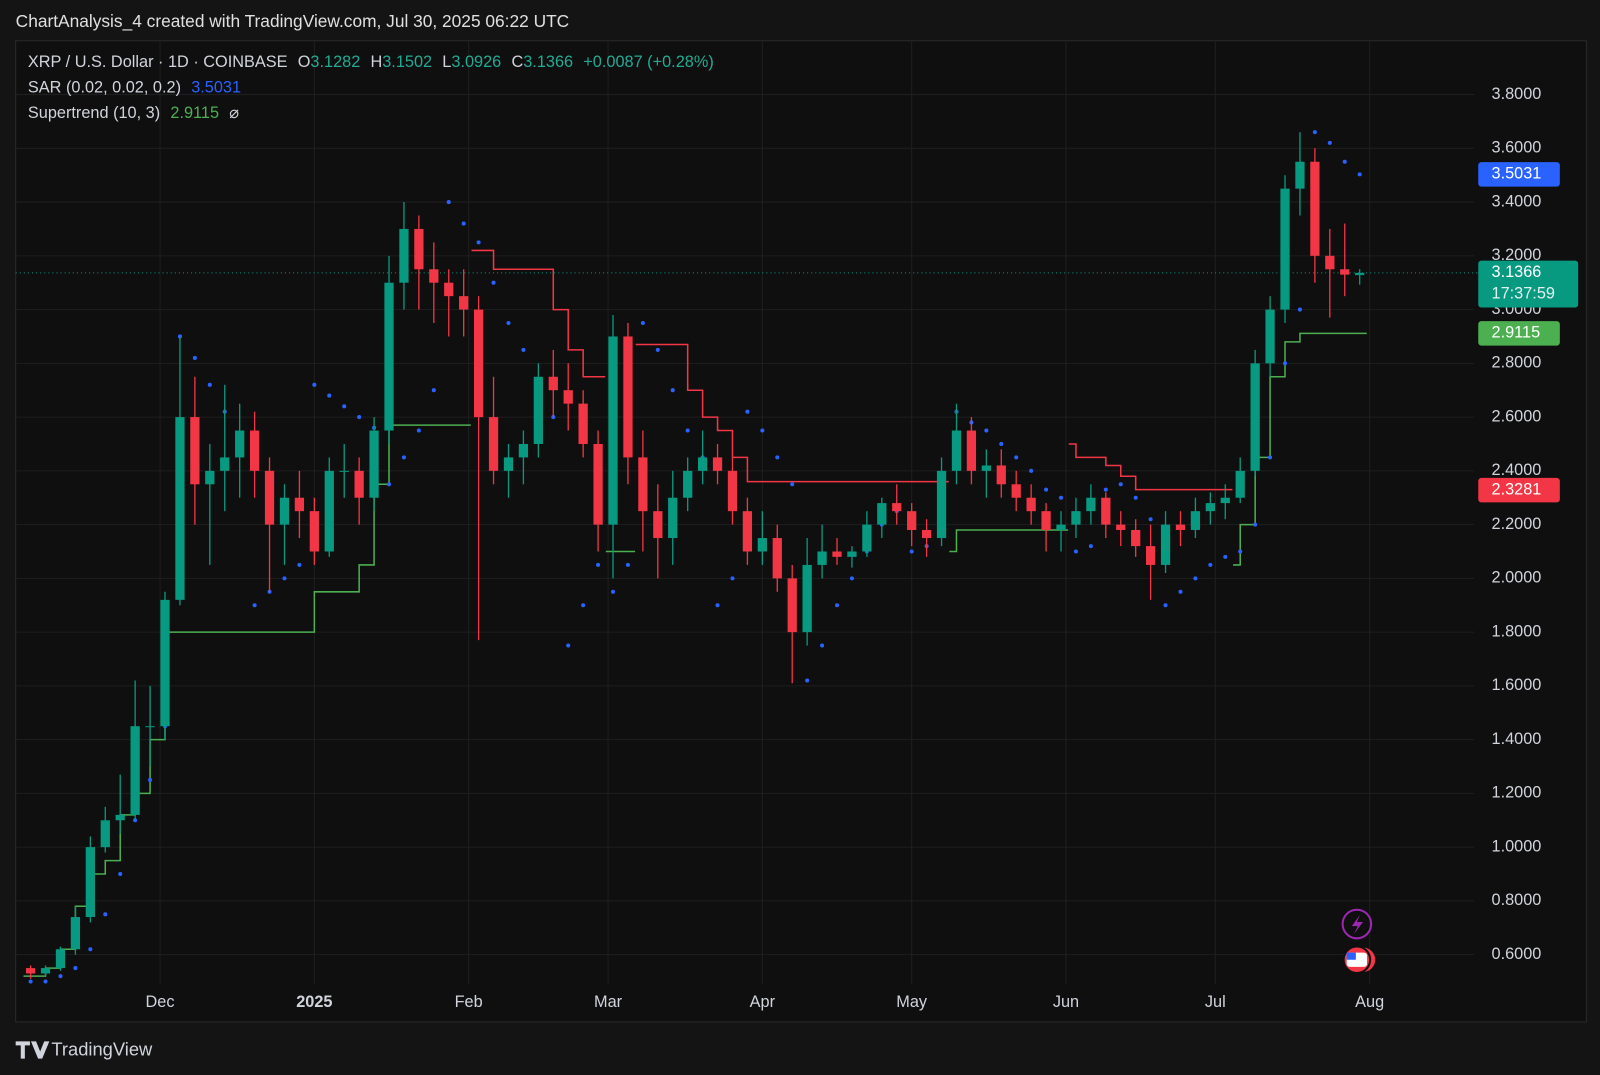 The width and height of the screenshot is (1600, 1075). What do you see at coordinates (1357, 924) in the screenshot?
I see `icon` at bounding box center [1357, 924].